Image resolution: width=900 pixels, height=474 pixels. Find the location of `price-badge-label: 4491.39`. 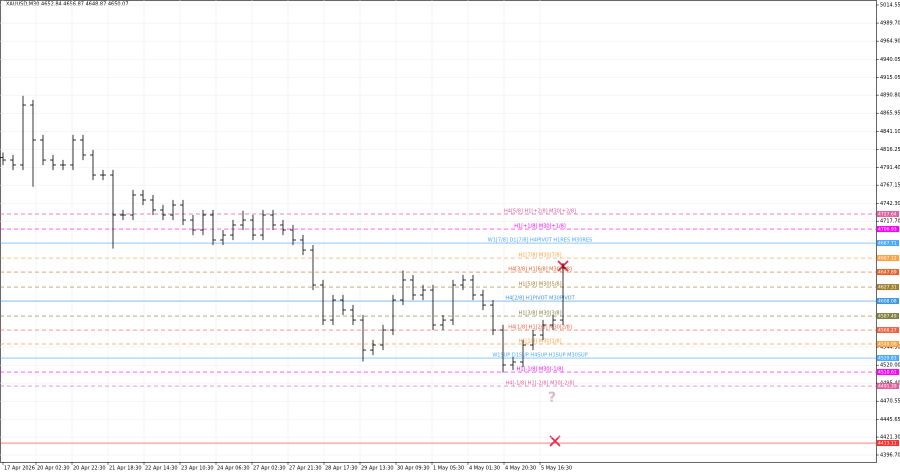

price-badge-label: 4491.39 is located at coordinates (887, 387).